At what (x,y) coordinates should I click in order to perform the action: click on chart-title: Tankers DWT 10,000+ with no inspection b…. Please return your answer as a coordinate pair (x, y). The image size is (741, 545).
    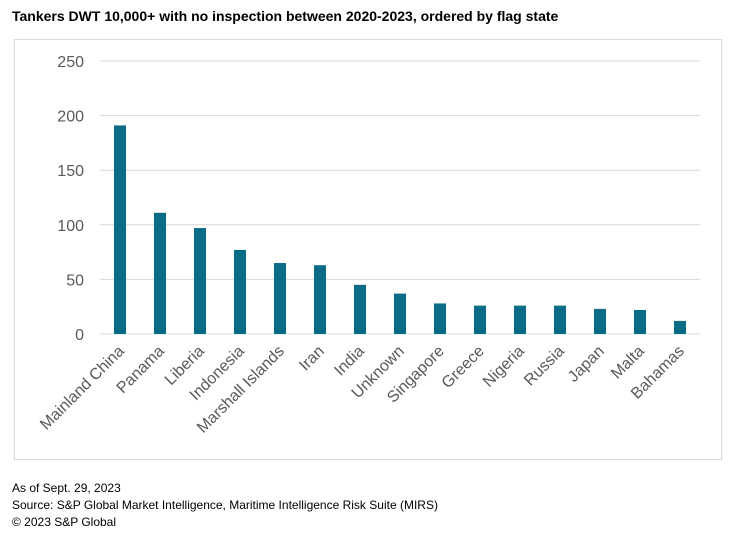
    Looking at the image, I should click on (285, 16).